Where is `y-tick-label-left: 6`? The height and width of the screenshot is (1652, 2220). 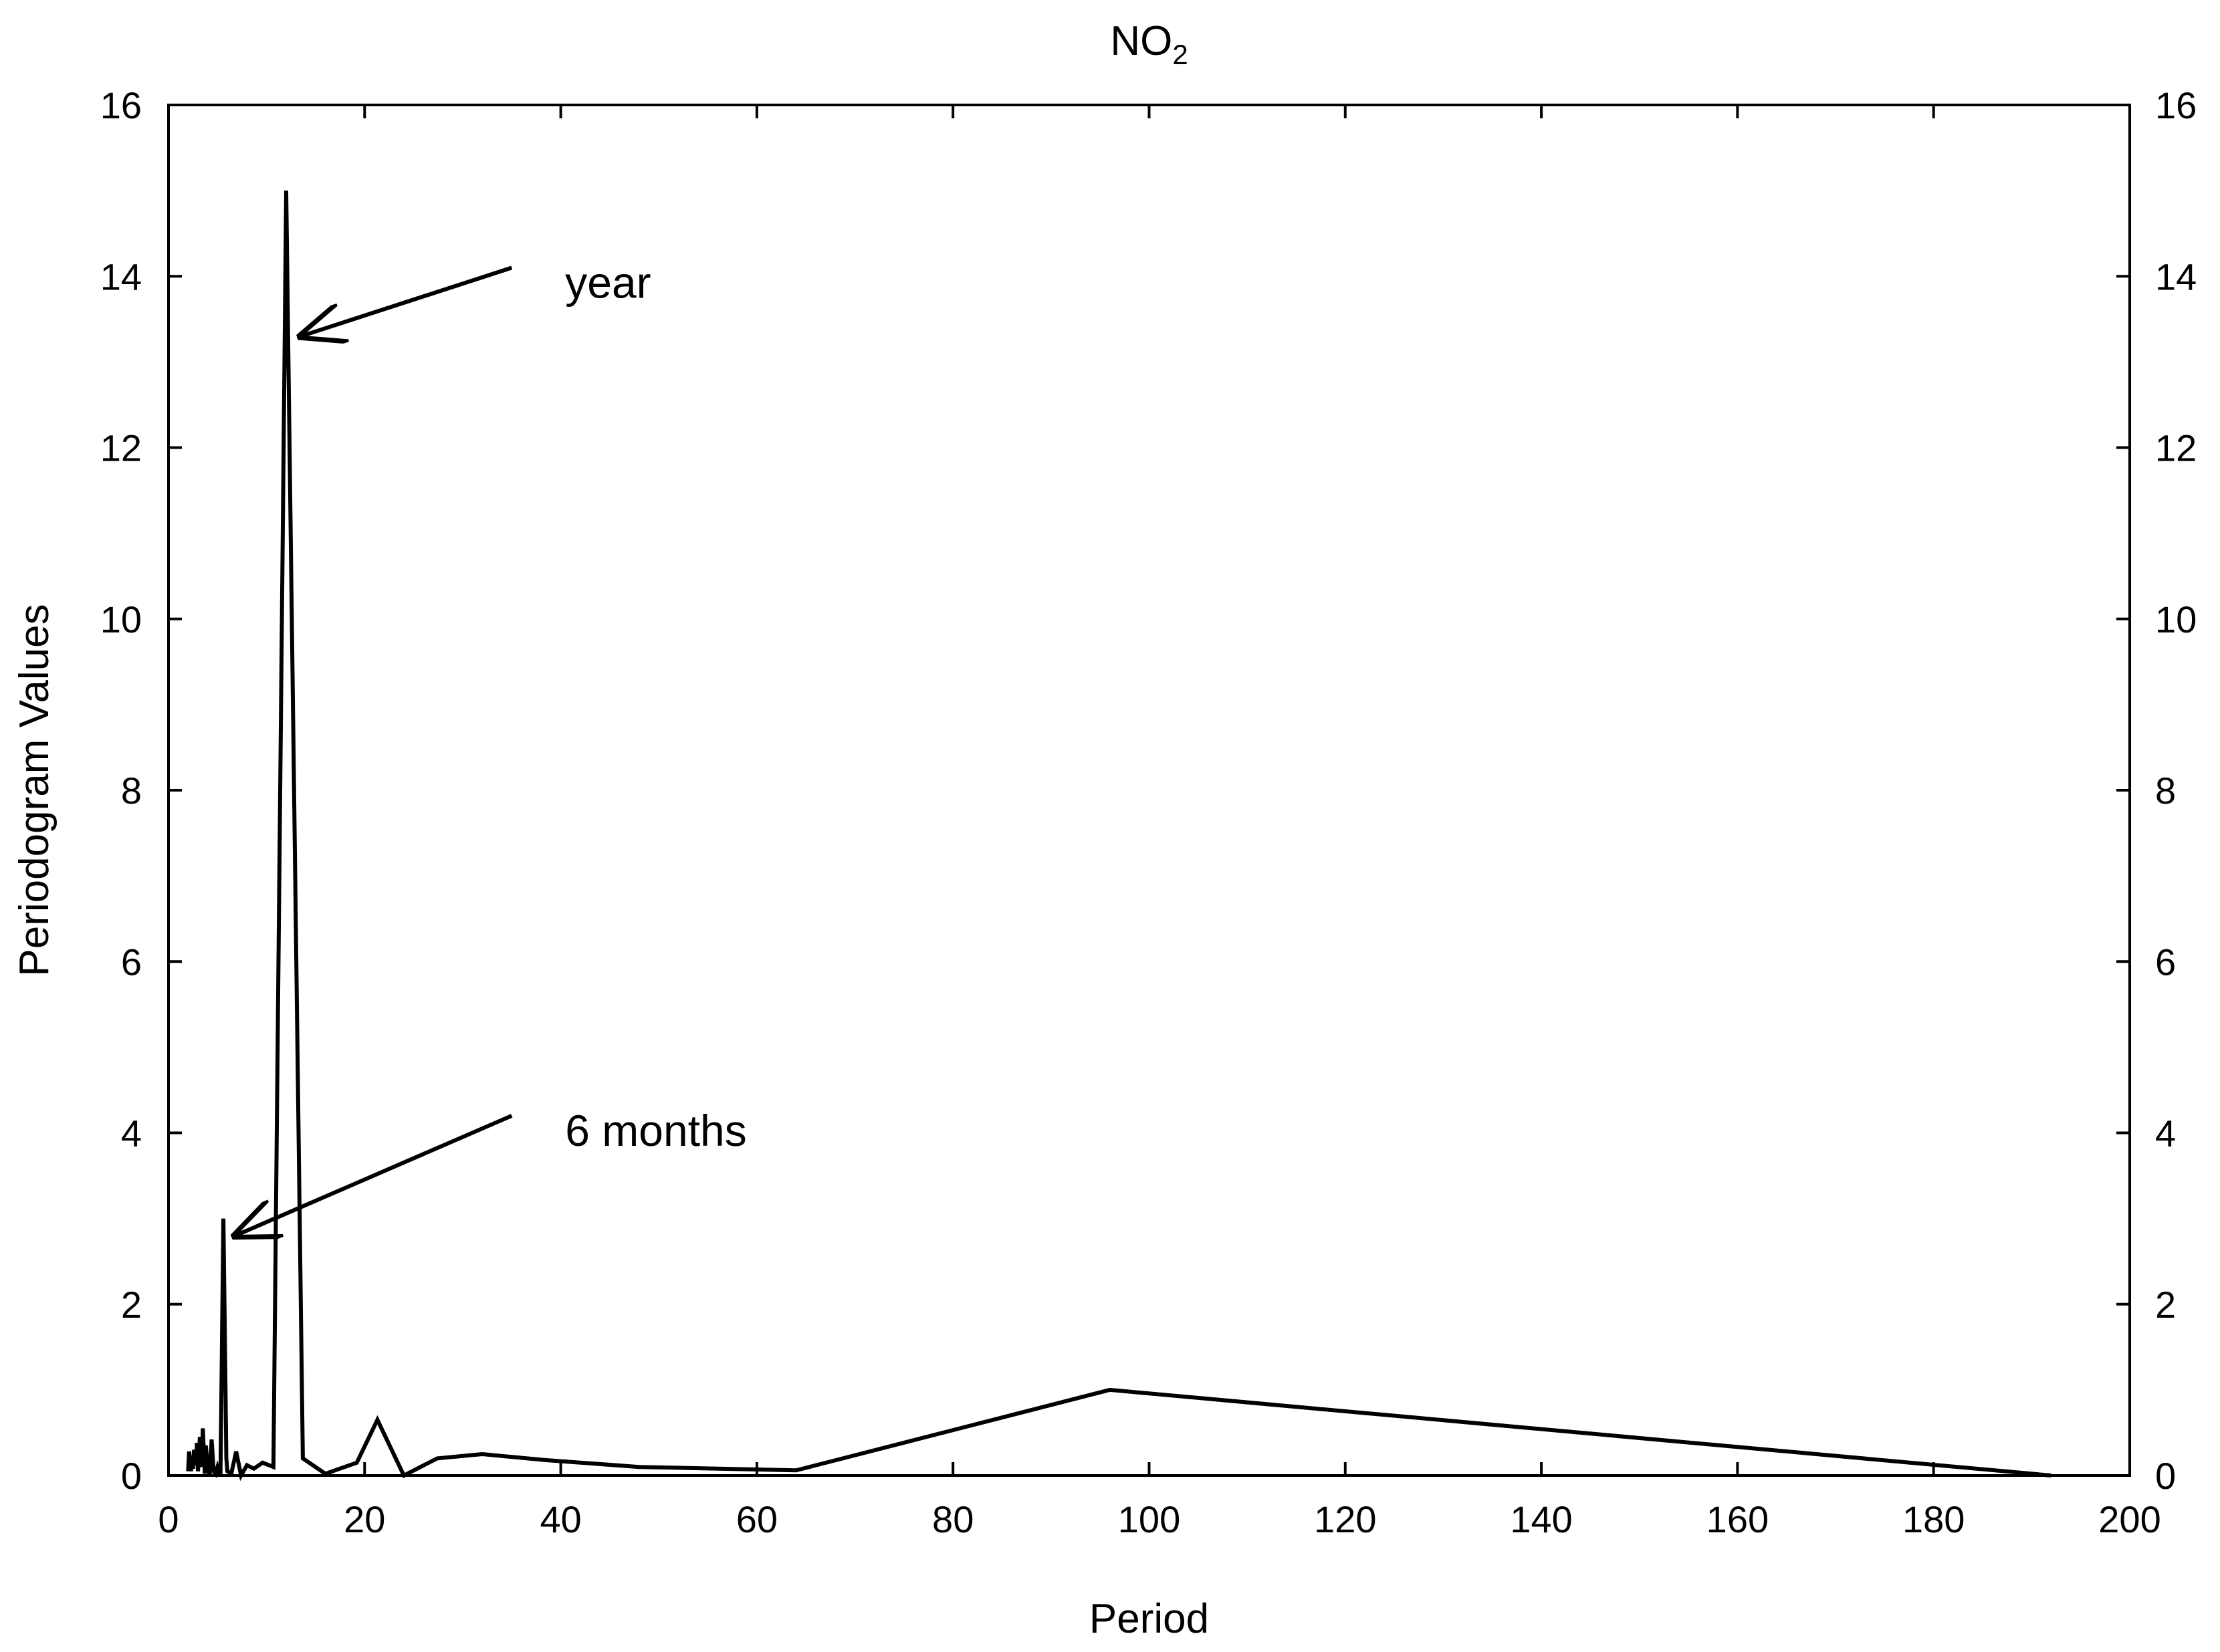 y-tick-label-left: 6 is located at coordinates (131, 962).